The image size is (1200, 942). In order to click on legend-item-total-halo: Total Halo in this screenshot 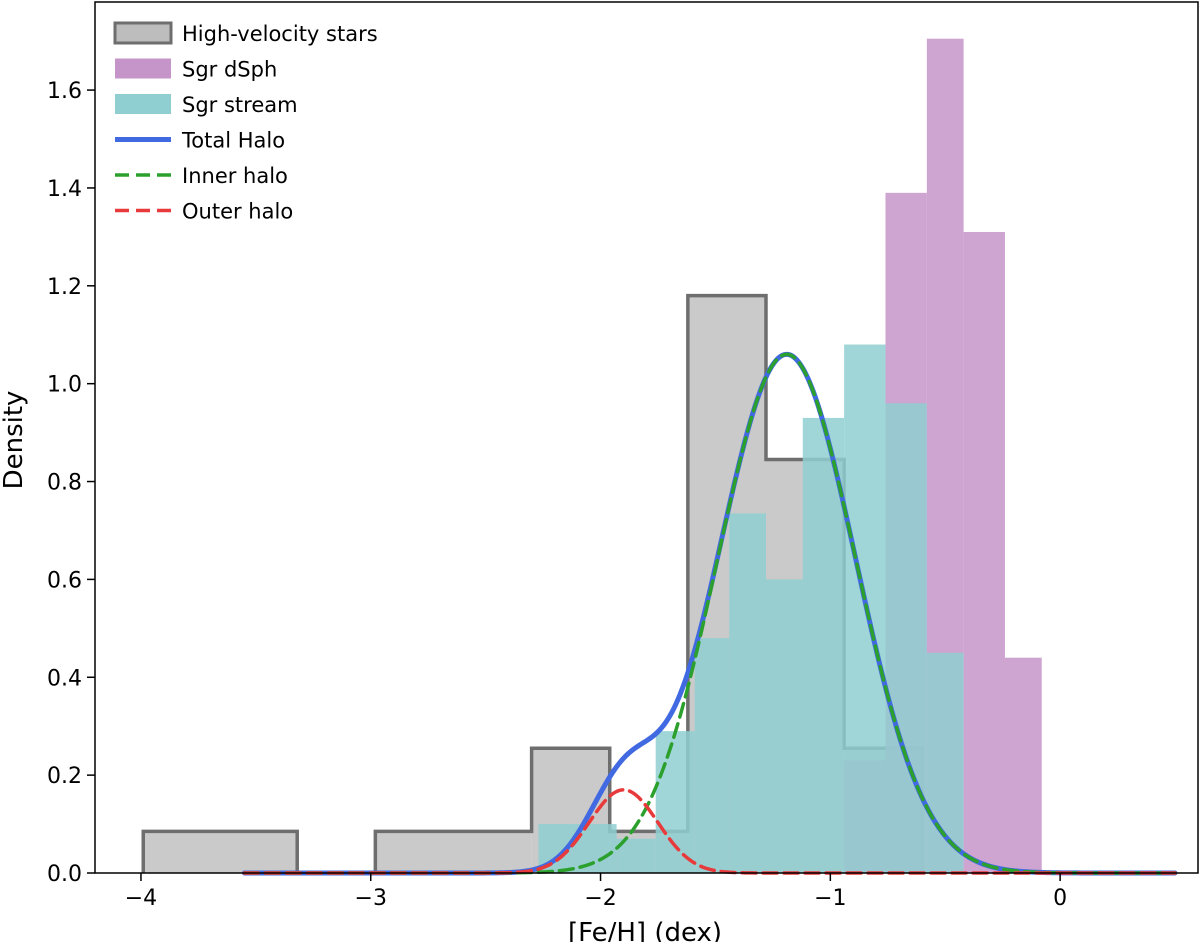, I will do `click(200, 141)`.